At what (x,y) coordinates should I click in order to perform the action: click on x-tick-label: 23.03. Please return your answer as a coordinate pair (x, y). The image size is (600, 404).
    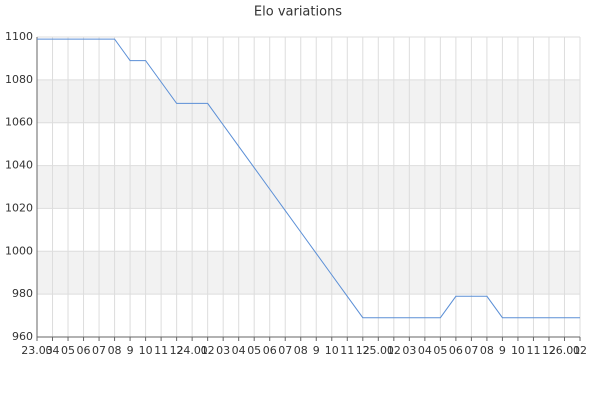
    Looking at the image, I should click on (37, 350).